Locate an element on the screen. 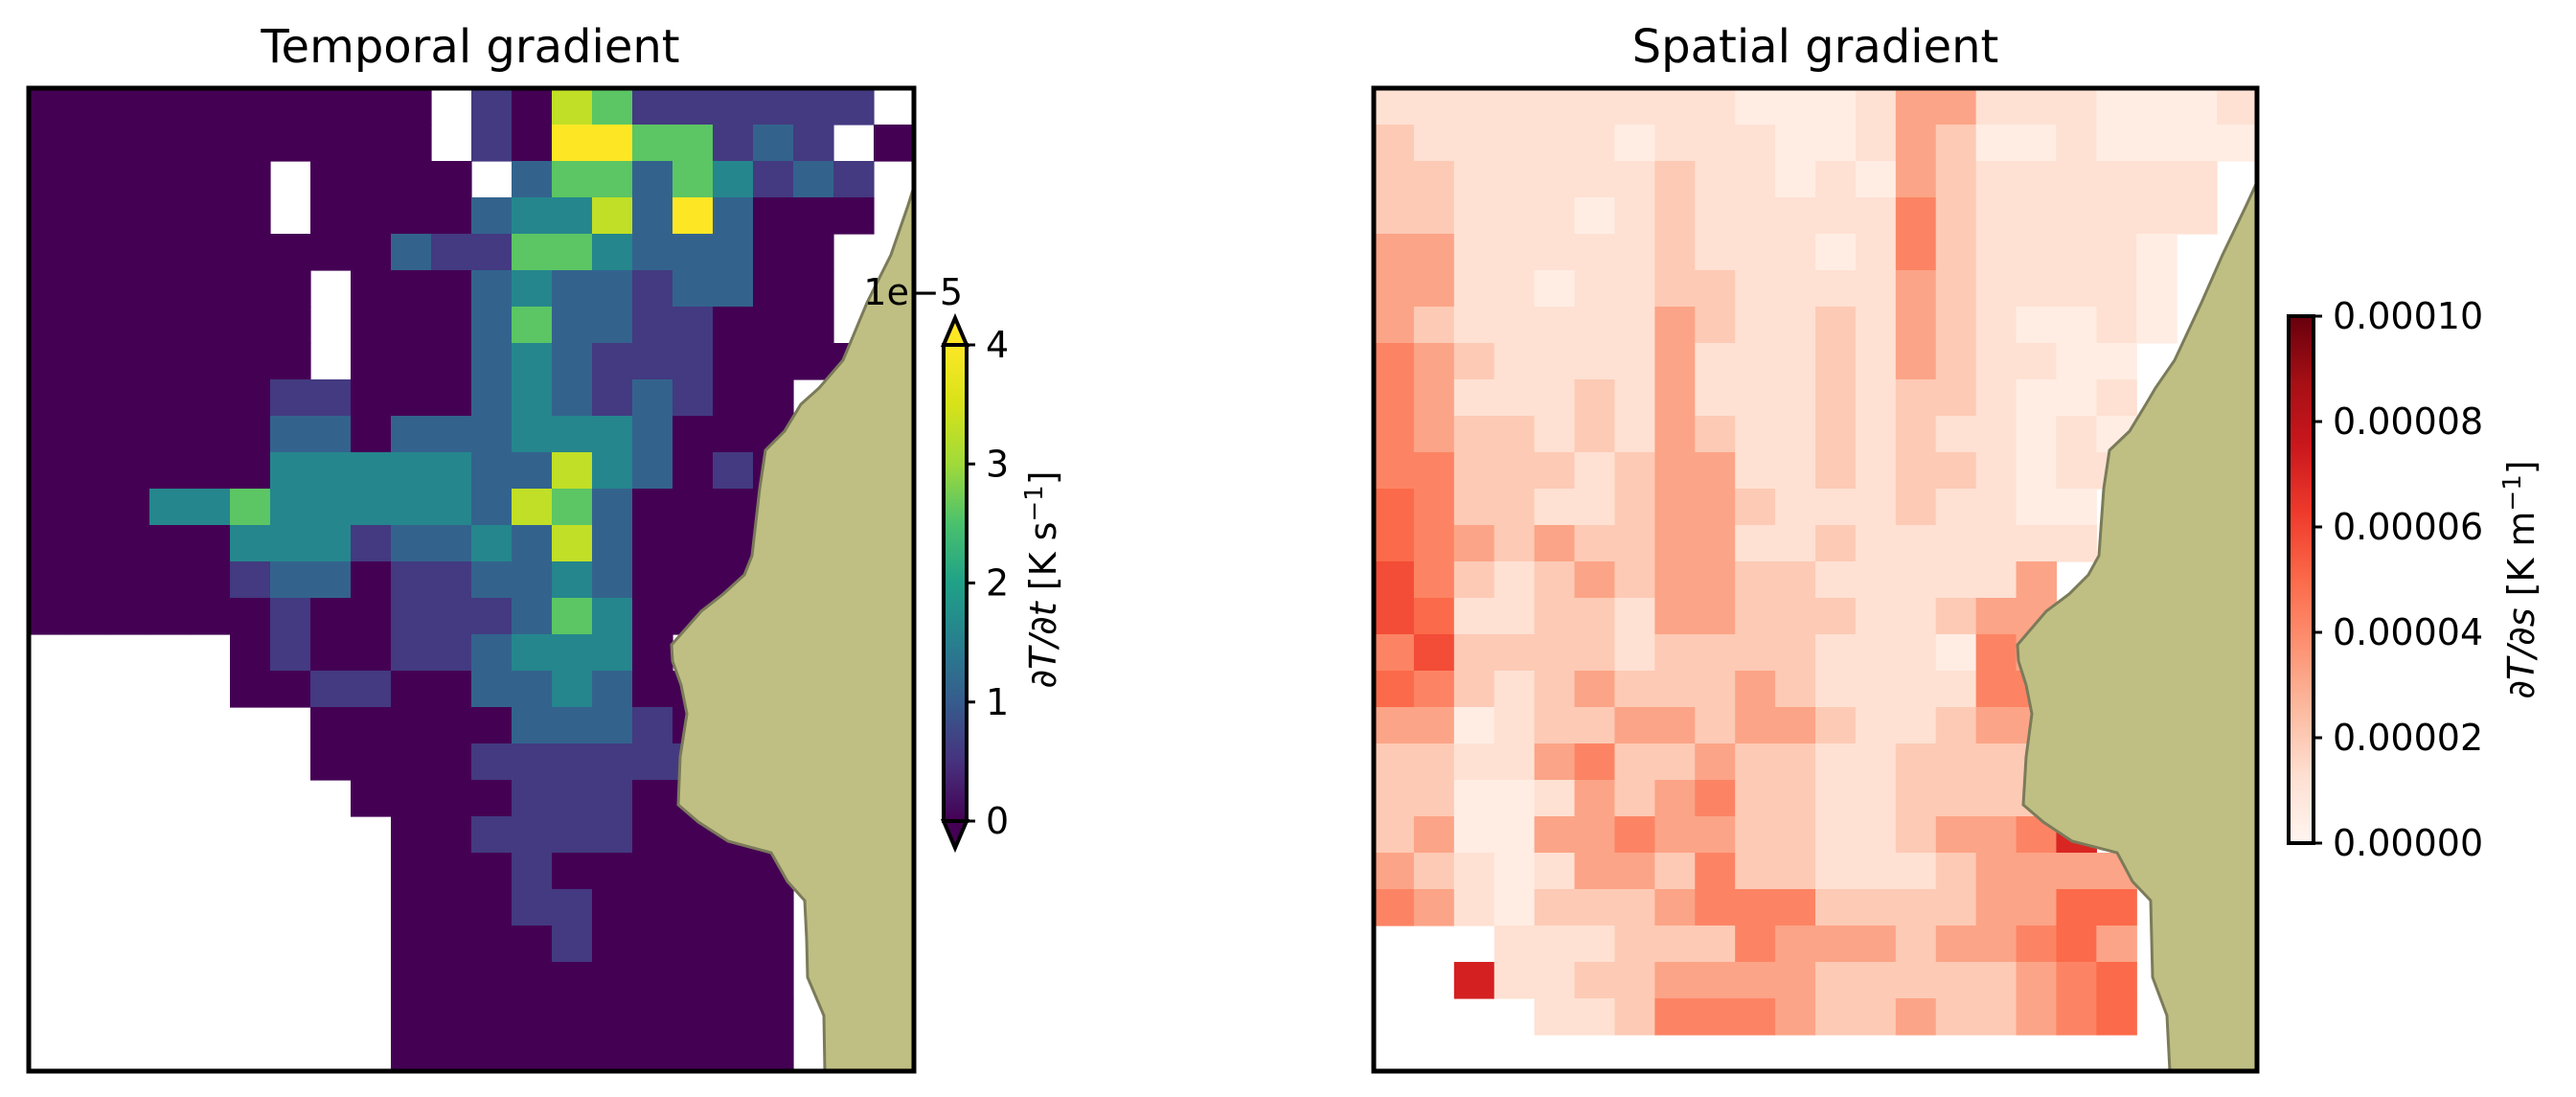 This screenshot has width=2576, height=1097. colorbar-tick-label: 3 is located at coordinates (998, 464).